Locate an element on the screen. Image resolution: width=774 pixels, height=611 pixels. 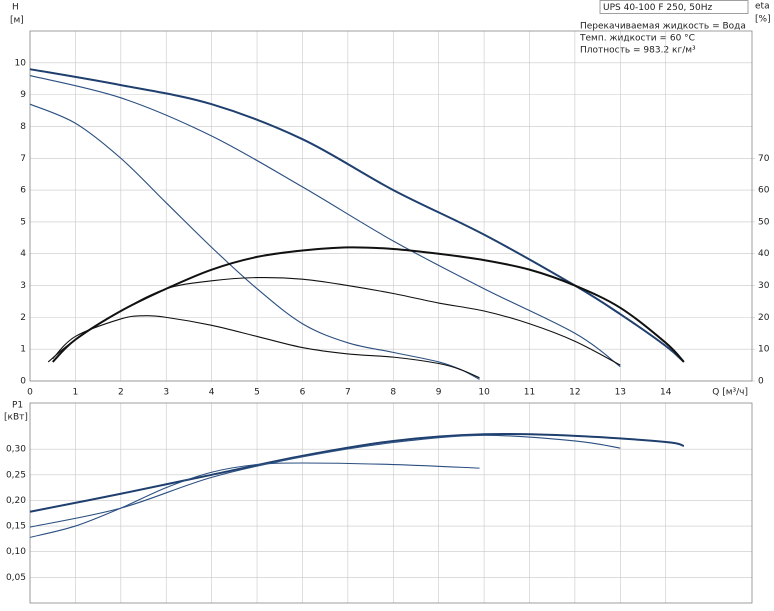
x-tick-label: 11 is located at coordinates (529, 393).